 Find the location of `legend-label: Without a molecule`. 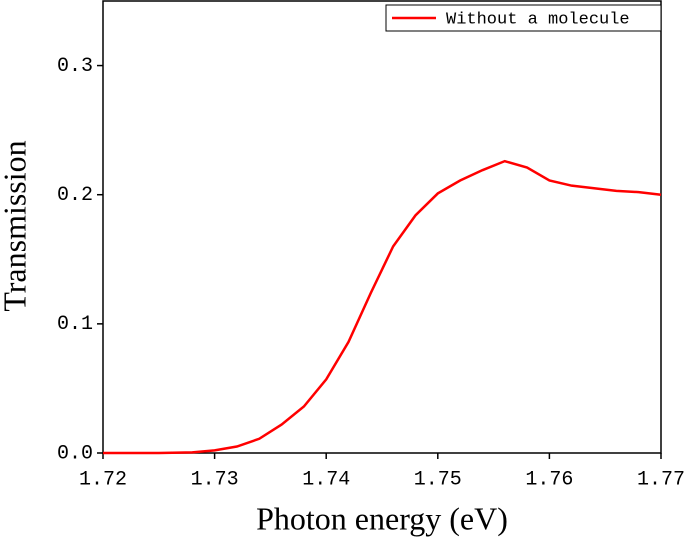

legend-label: Without a molecule is located at coordinates (538, 19).